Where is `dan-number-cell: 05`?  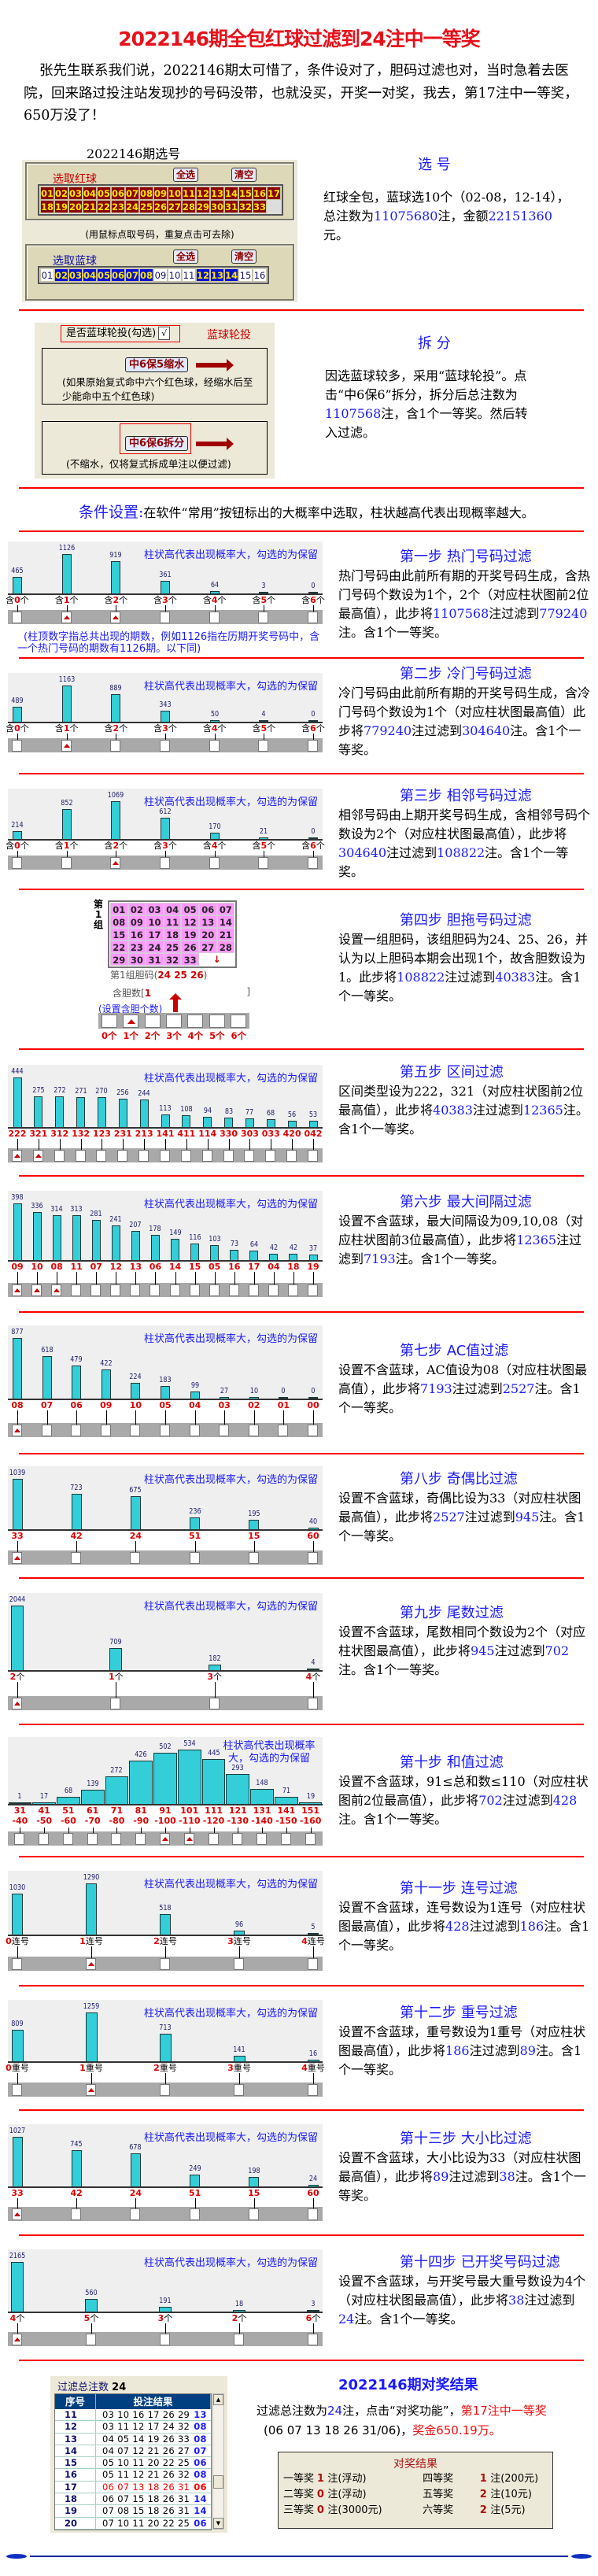
dan-number-cell: 05 is located at coordinates (190, 909).